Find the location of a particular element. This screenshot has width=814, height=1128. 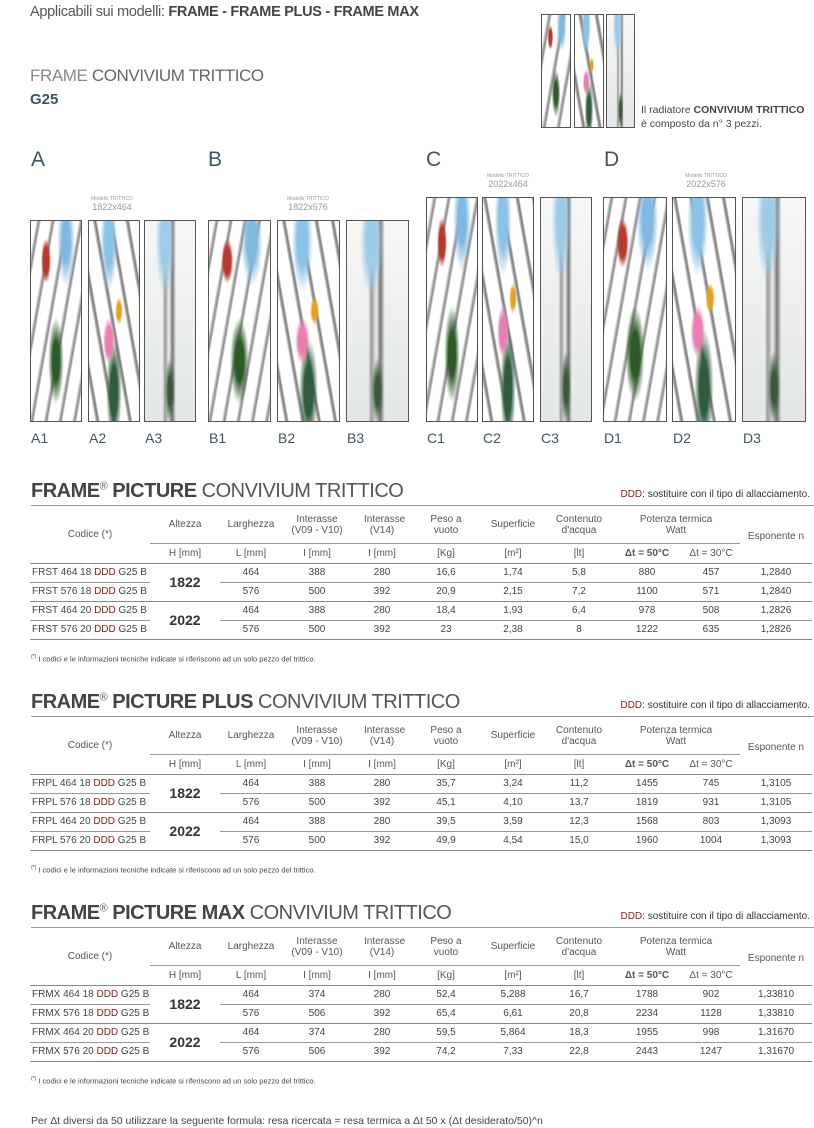

cell-value: 2,15 is located at coordinates (513, 591).